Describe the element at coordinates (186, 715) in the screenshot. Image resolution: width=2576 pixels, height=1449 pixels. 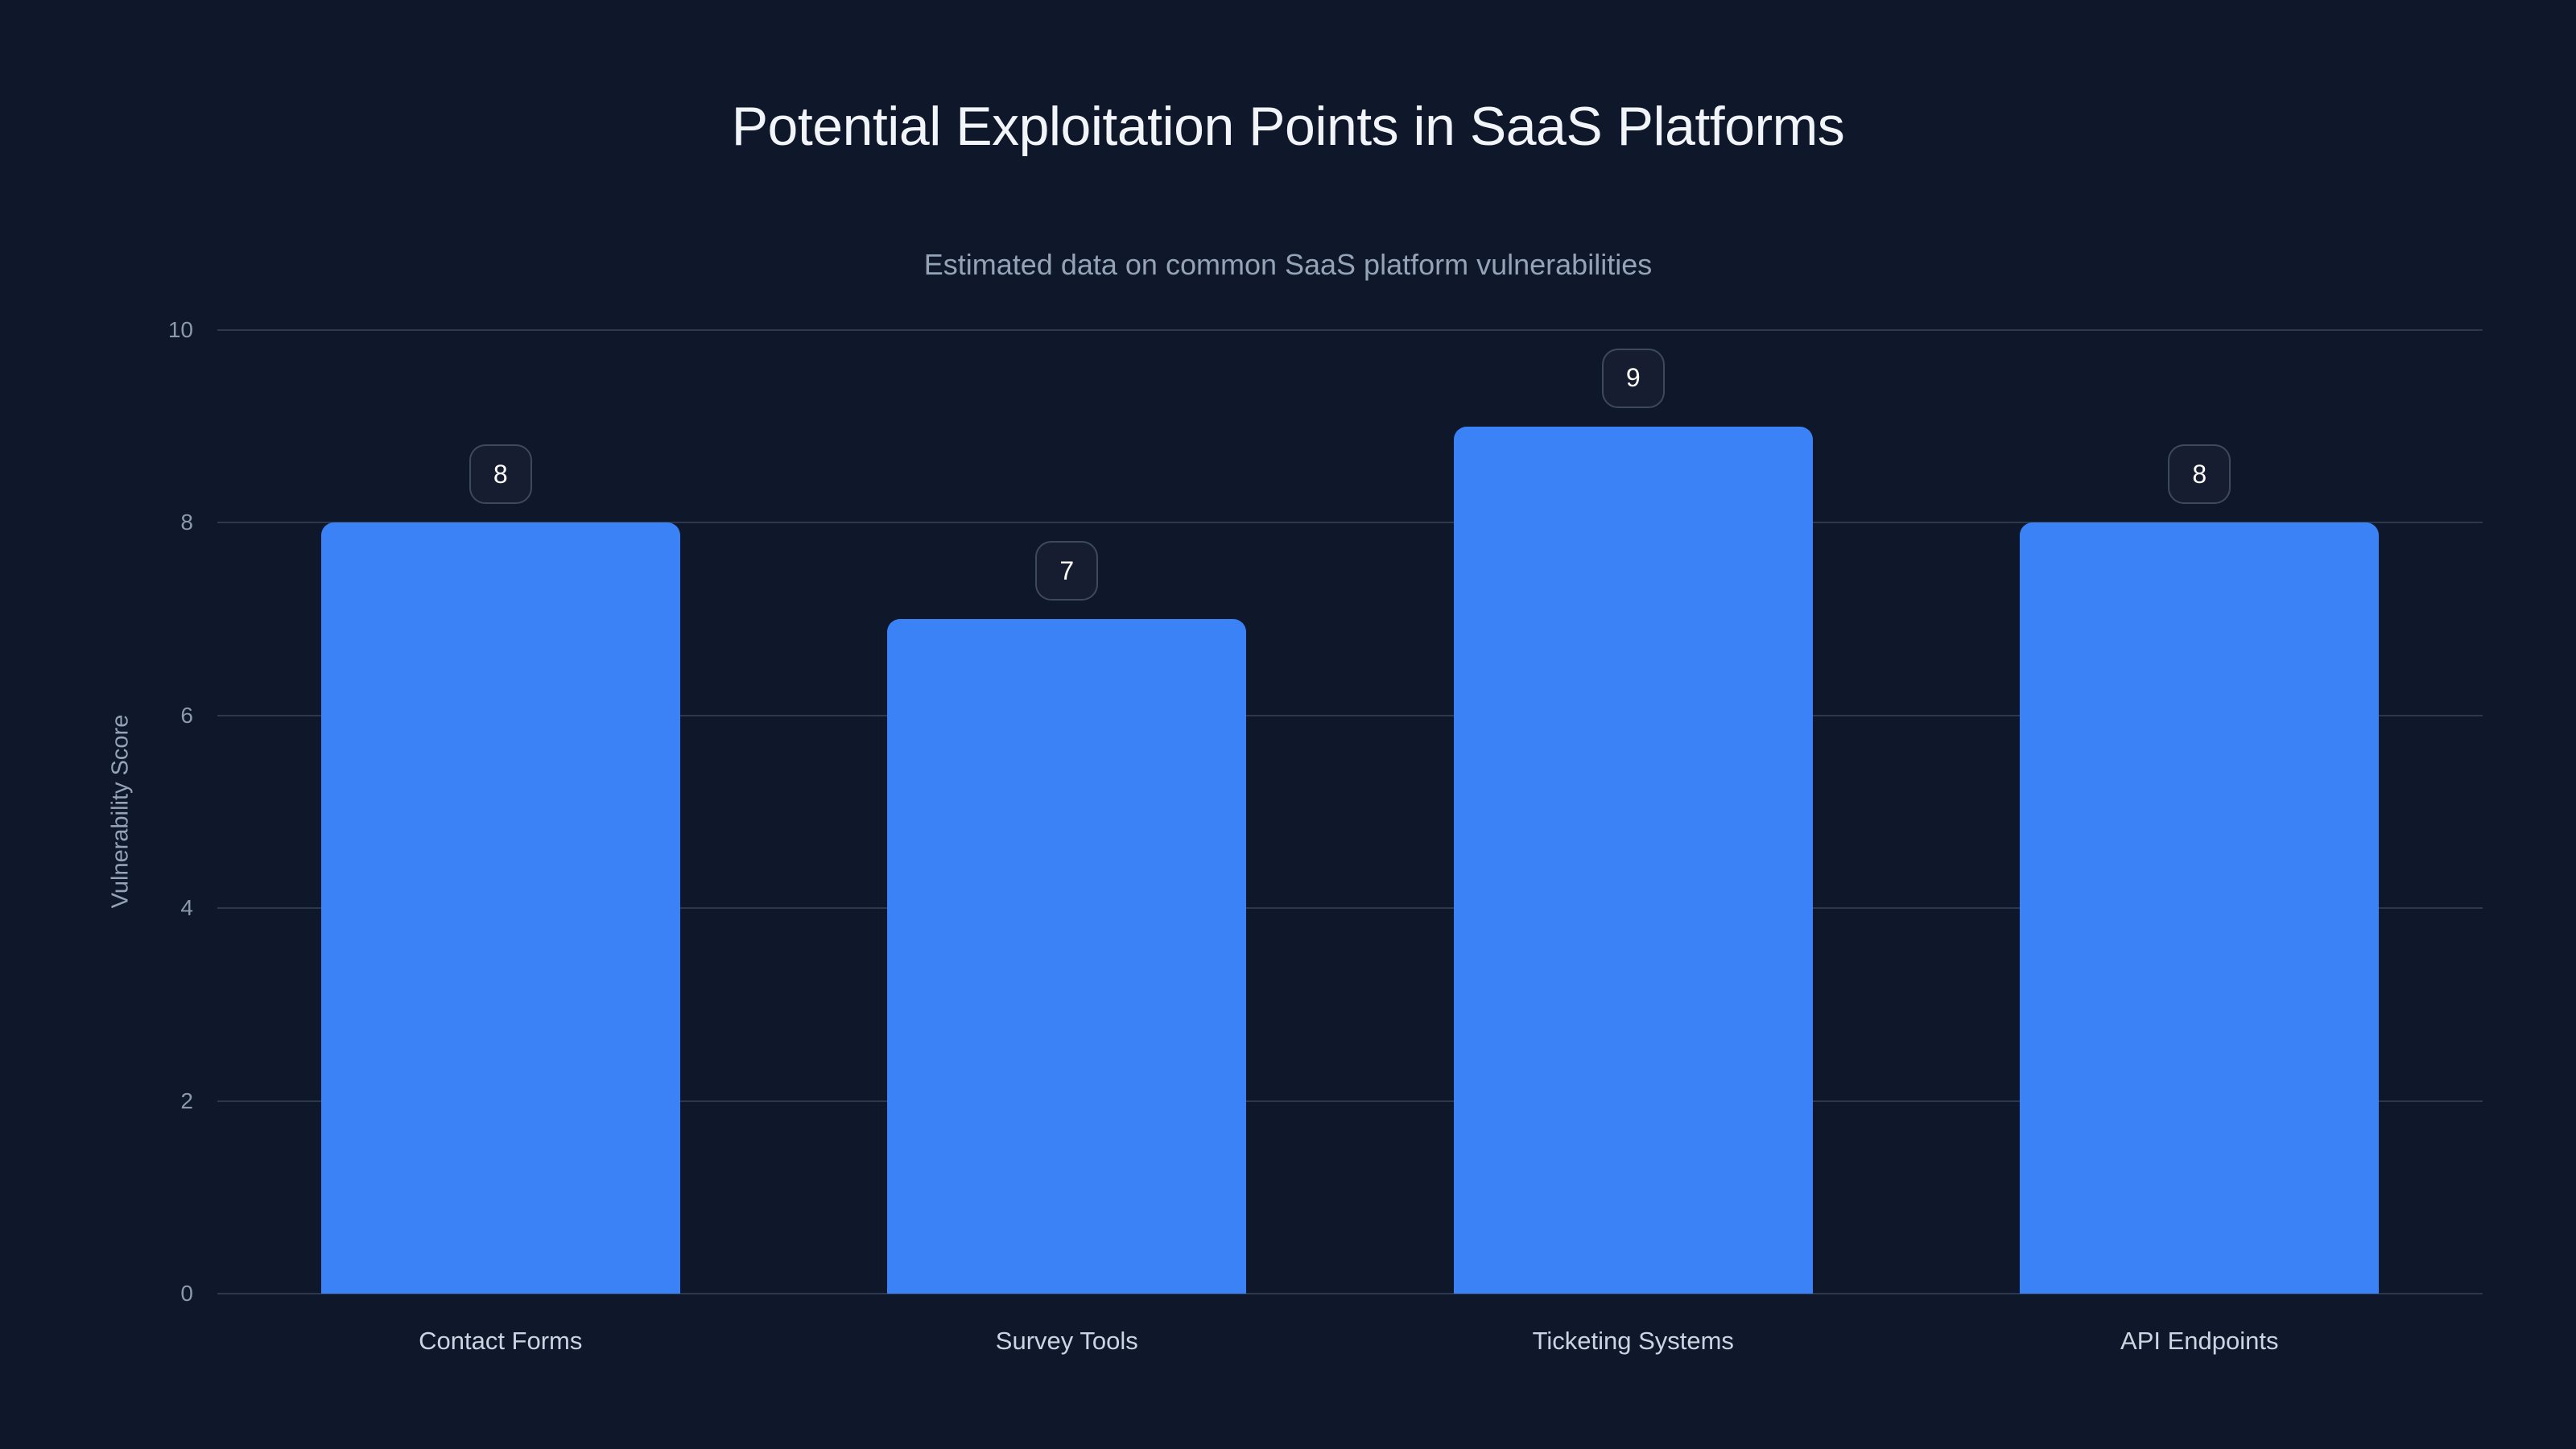
I see `y-tick-label-6: 6` at that location.